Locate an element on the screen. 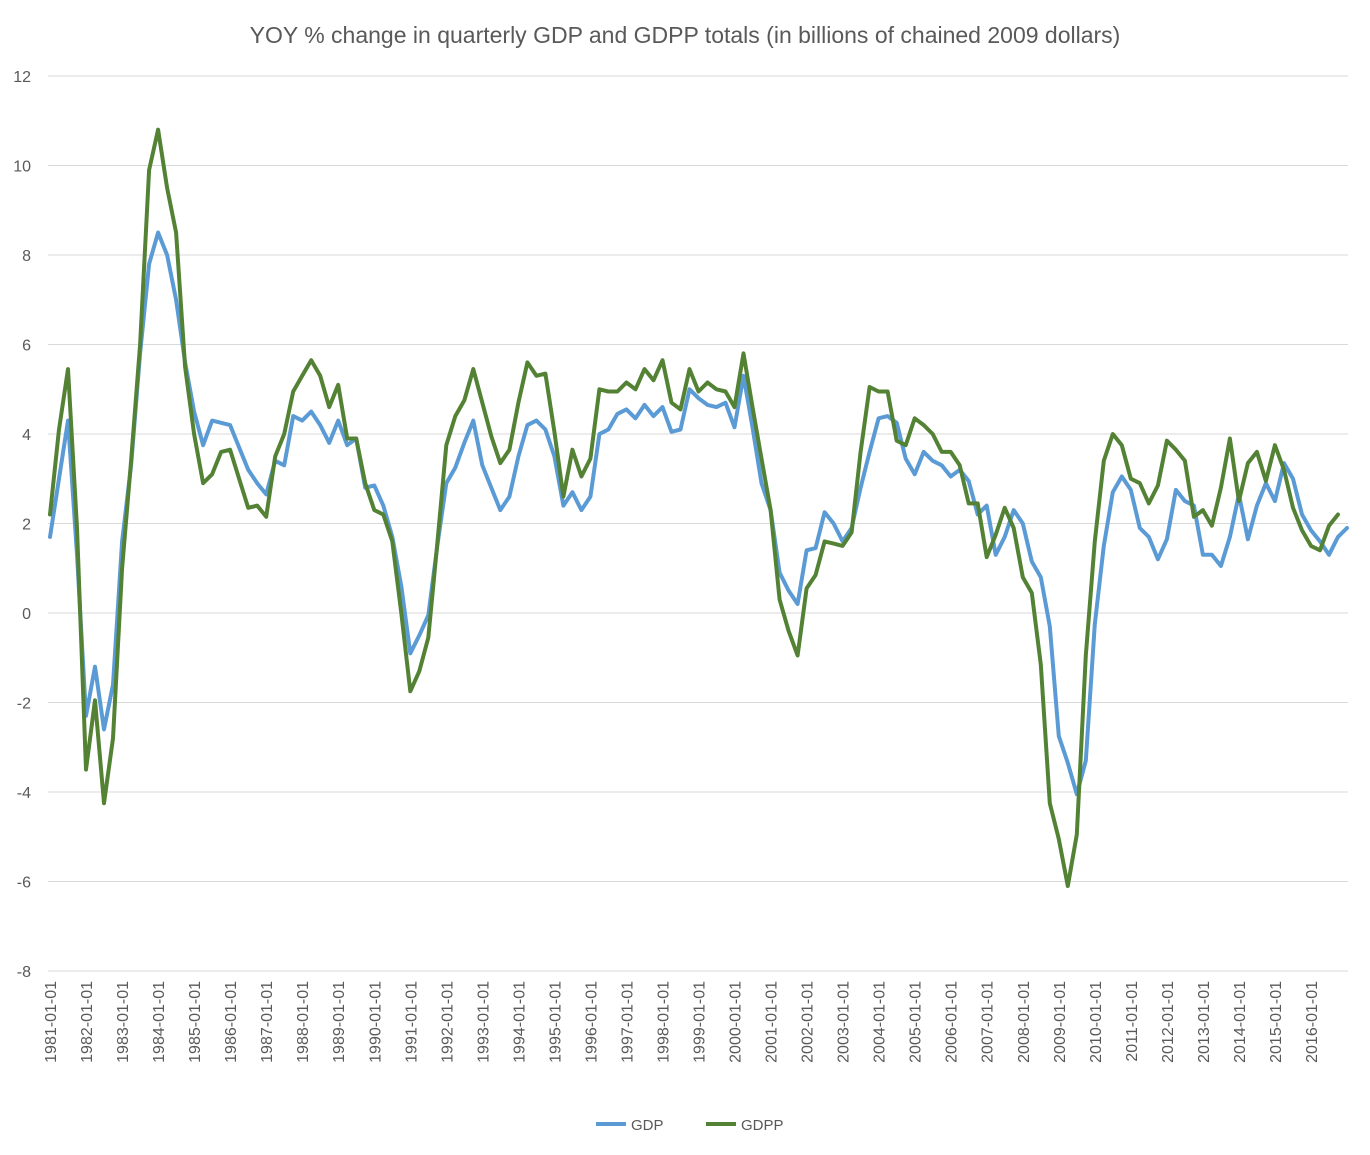  x-tick-label: 2000-01-01 is located at coordinates (736, 1022).